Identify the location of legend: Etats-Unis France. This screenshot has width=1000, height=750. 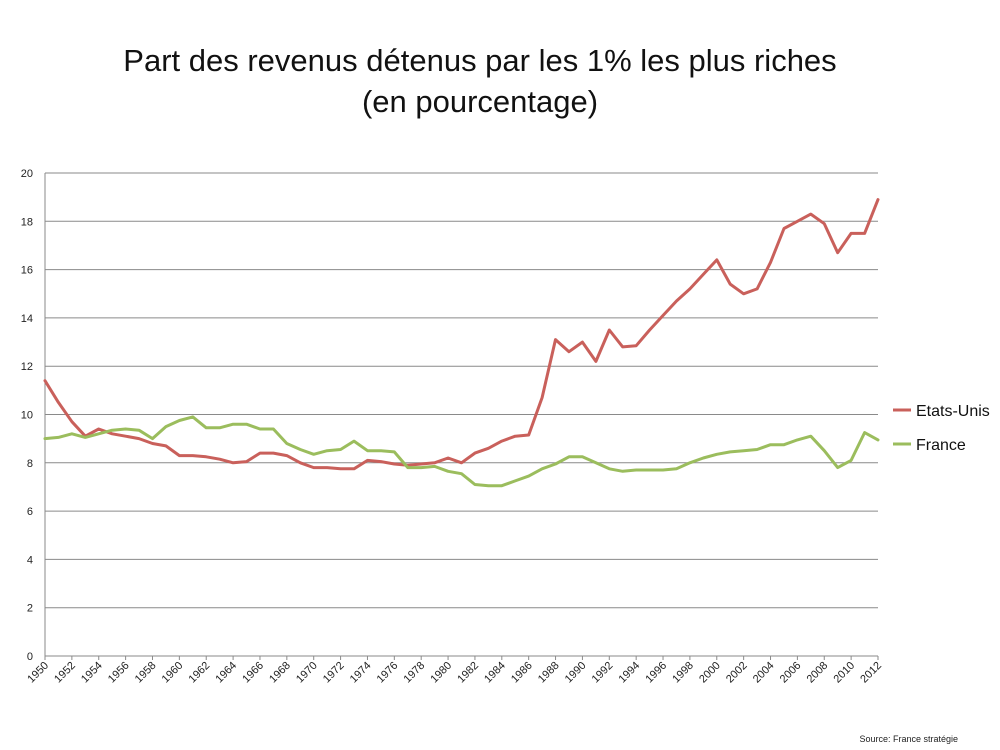
(941, 428).